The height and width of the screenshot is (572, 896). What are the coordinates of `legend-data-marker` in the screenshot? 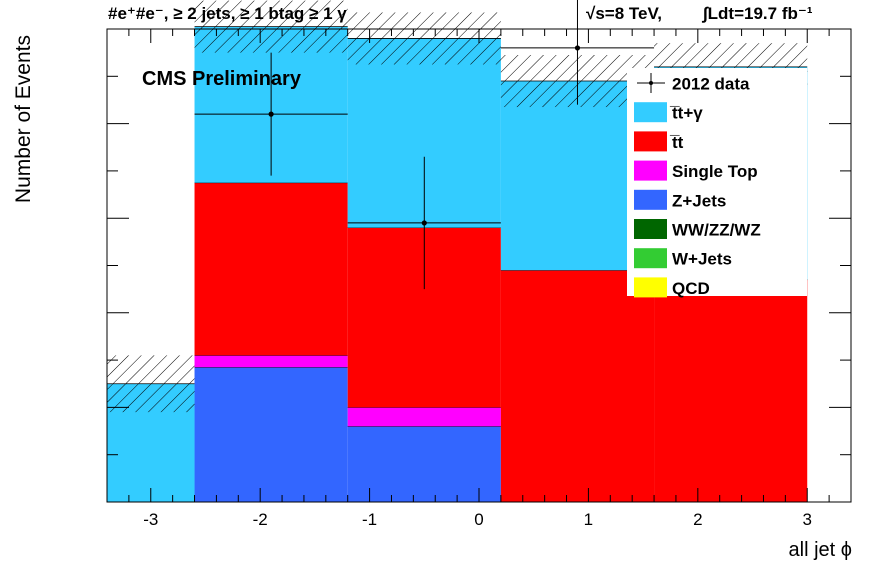 It's located at (651, 83).